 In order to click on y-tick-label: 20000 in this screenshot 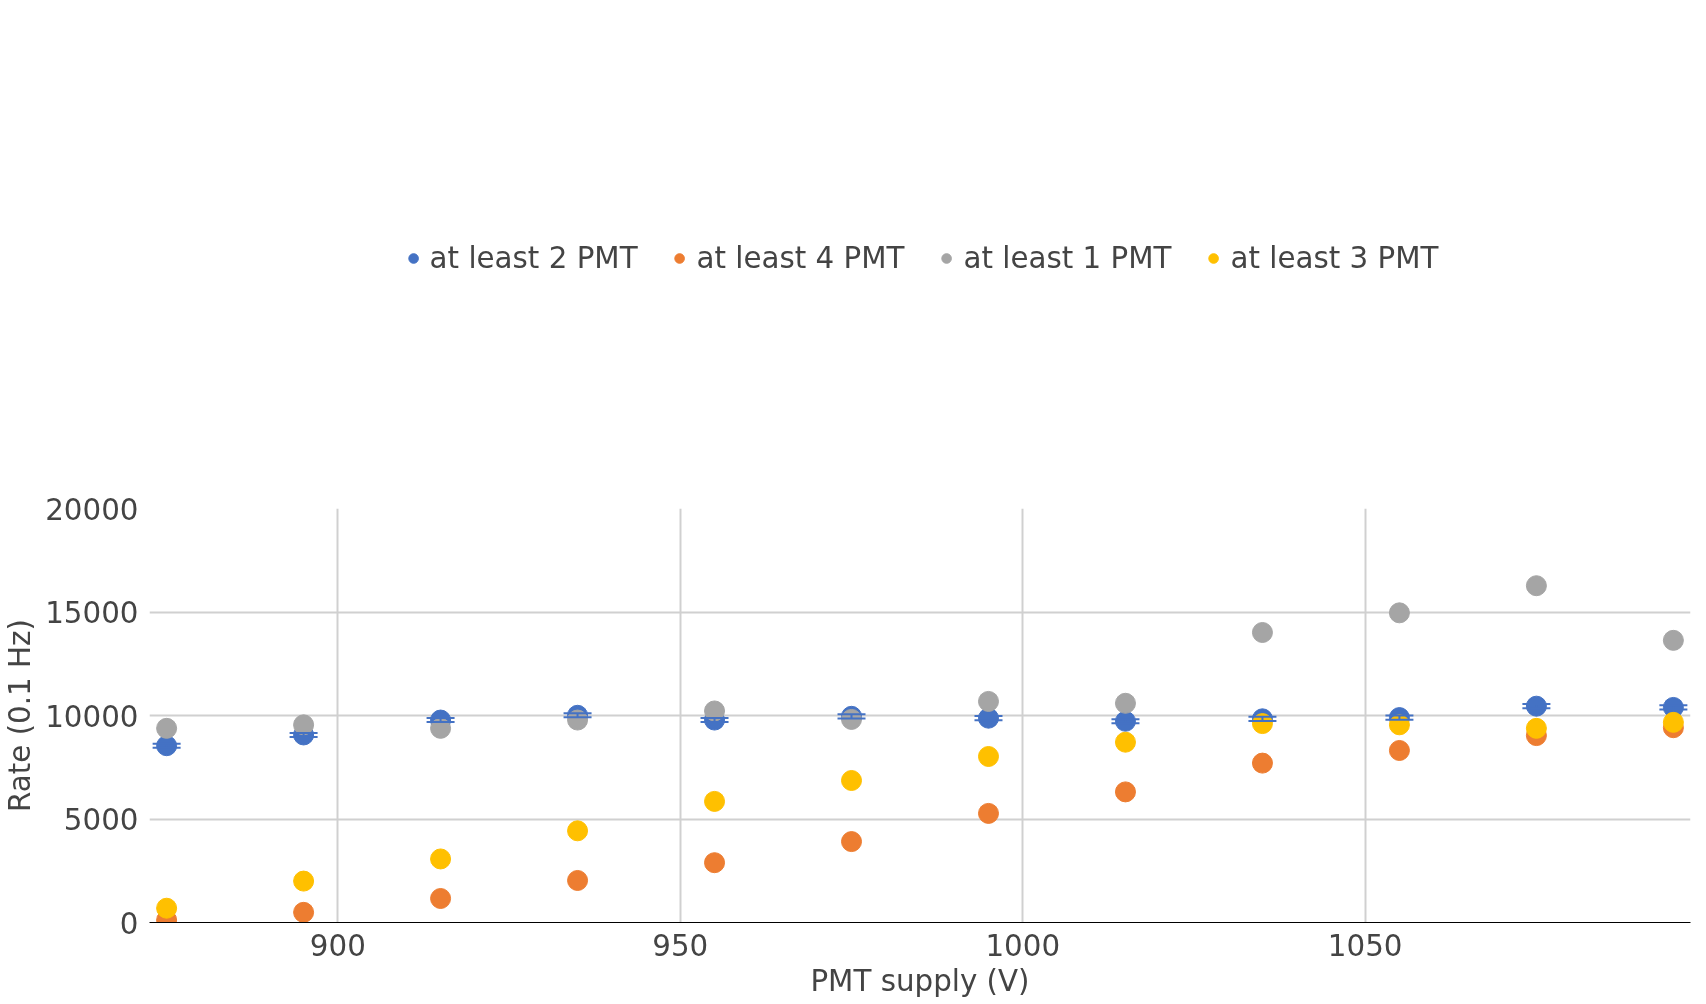, I will do `click(92, 509)`.